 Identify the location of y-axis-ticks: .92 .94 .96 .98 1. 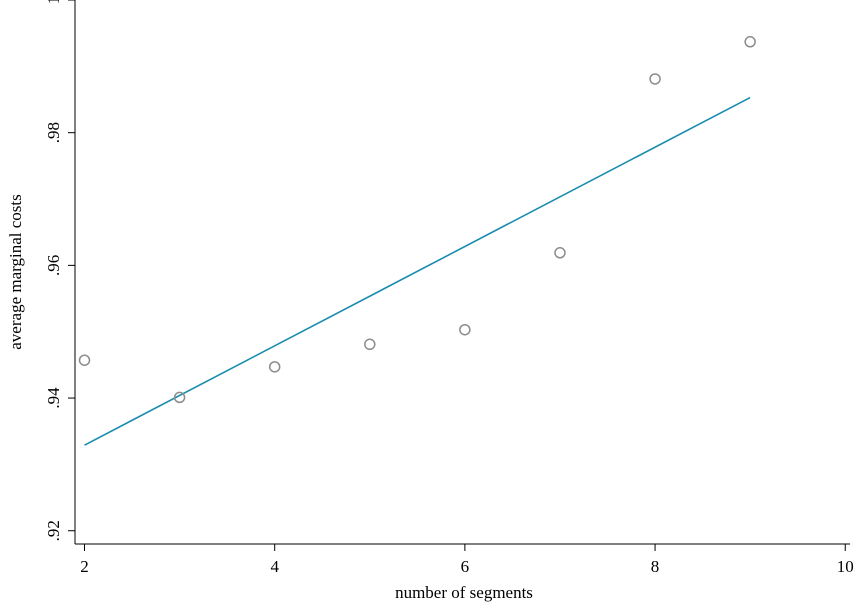
(59, 270).